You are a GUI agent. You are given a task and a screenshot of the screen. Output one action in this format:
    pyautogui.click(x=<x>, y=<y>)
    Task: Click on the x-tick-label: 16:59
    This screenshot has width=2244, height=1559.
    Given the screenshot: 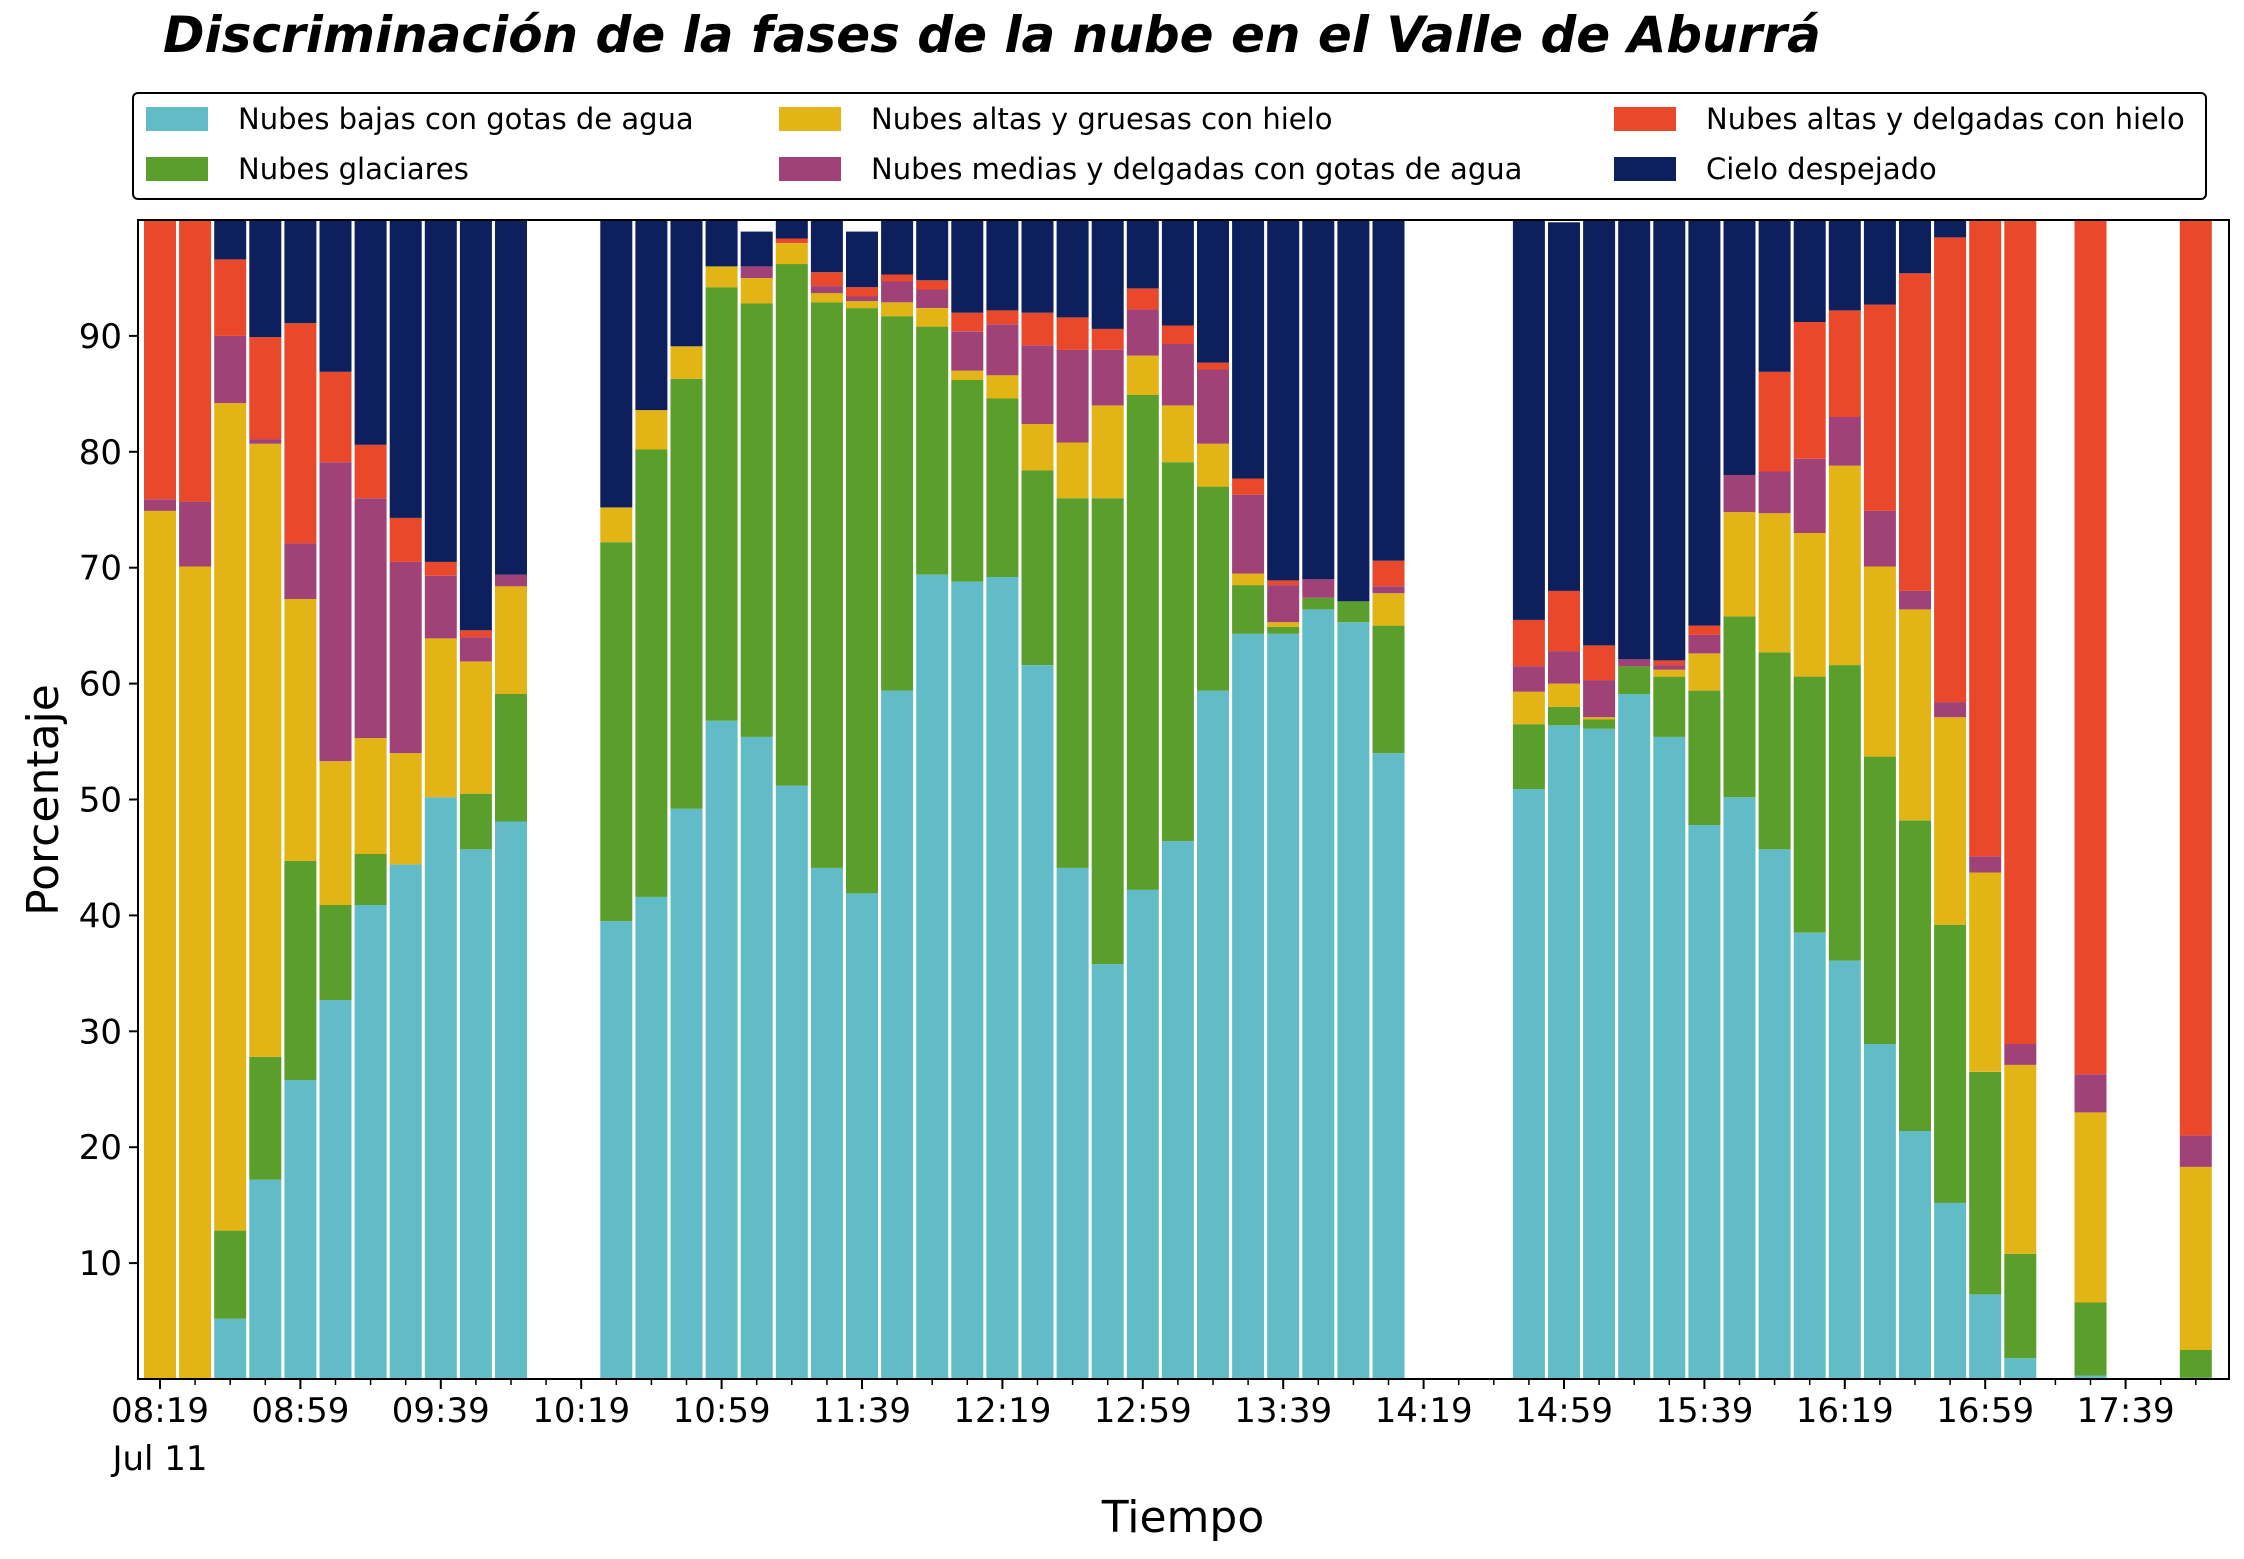 What is the action you would take?
    pyautogui.click(x=1985, y=1411)
    